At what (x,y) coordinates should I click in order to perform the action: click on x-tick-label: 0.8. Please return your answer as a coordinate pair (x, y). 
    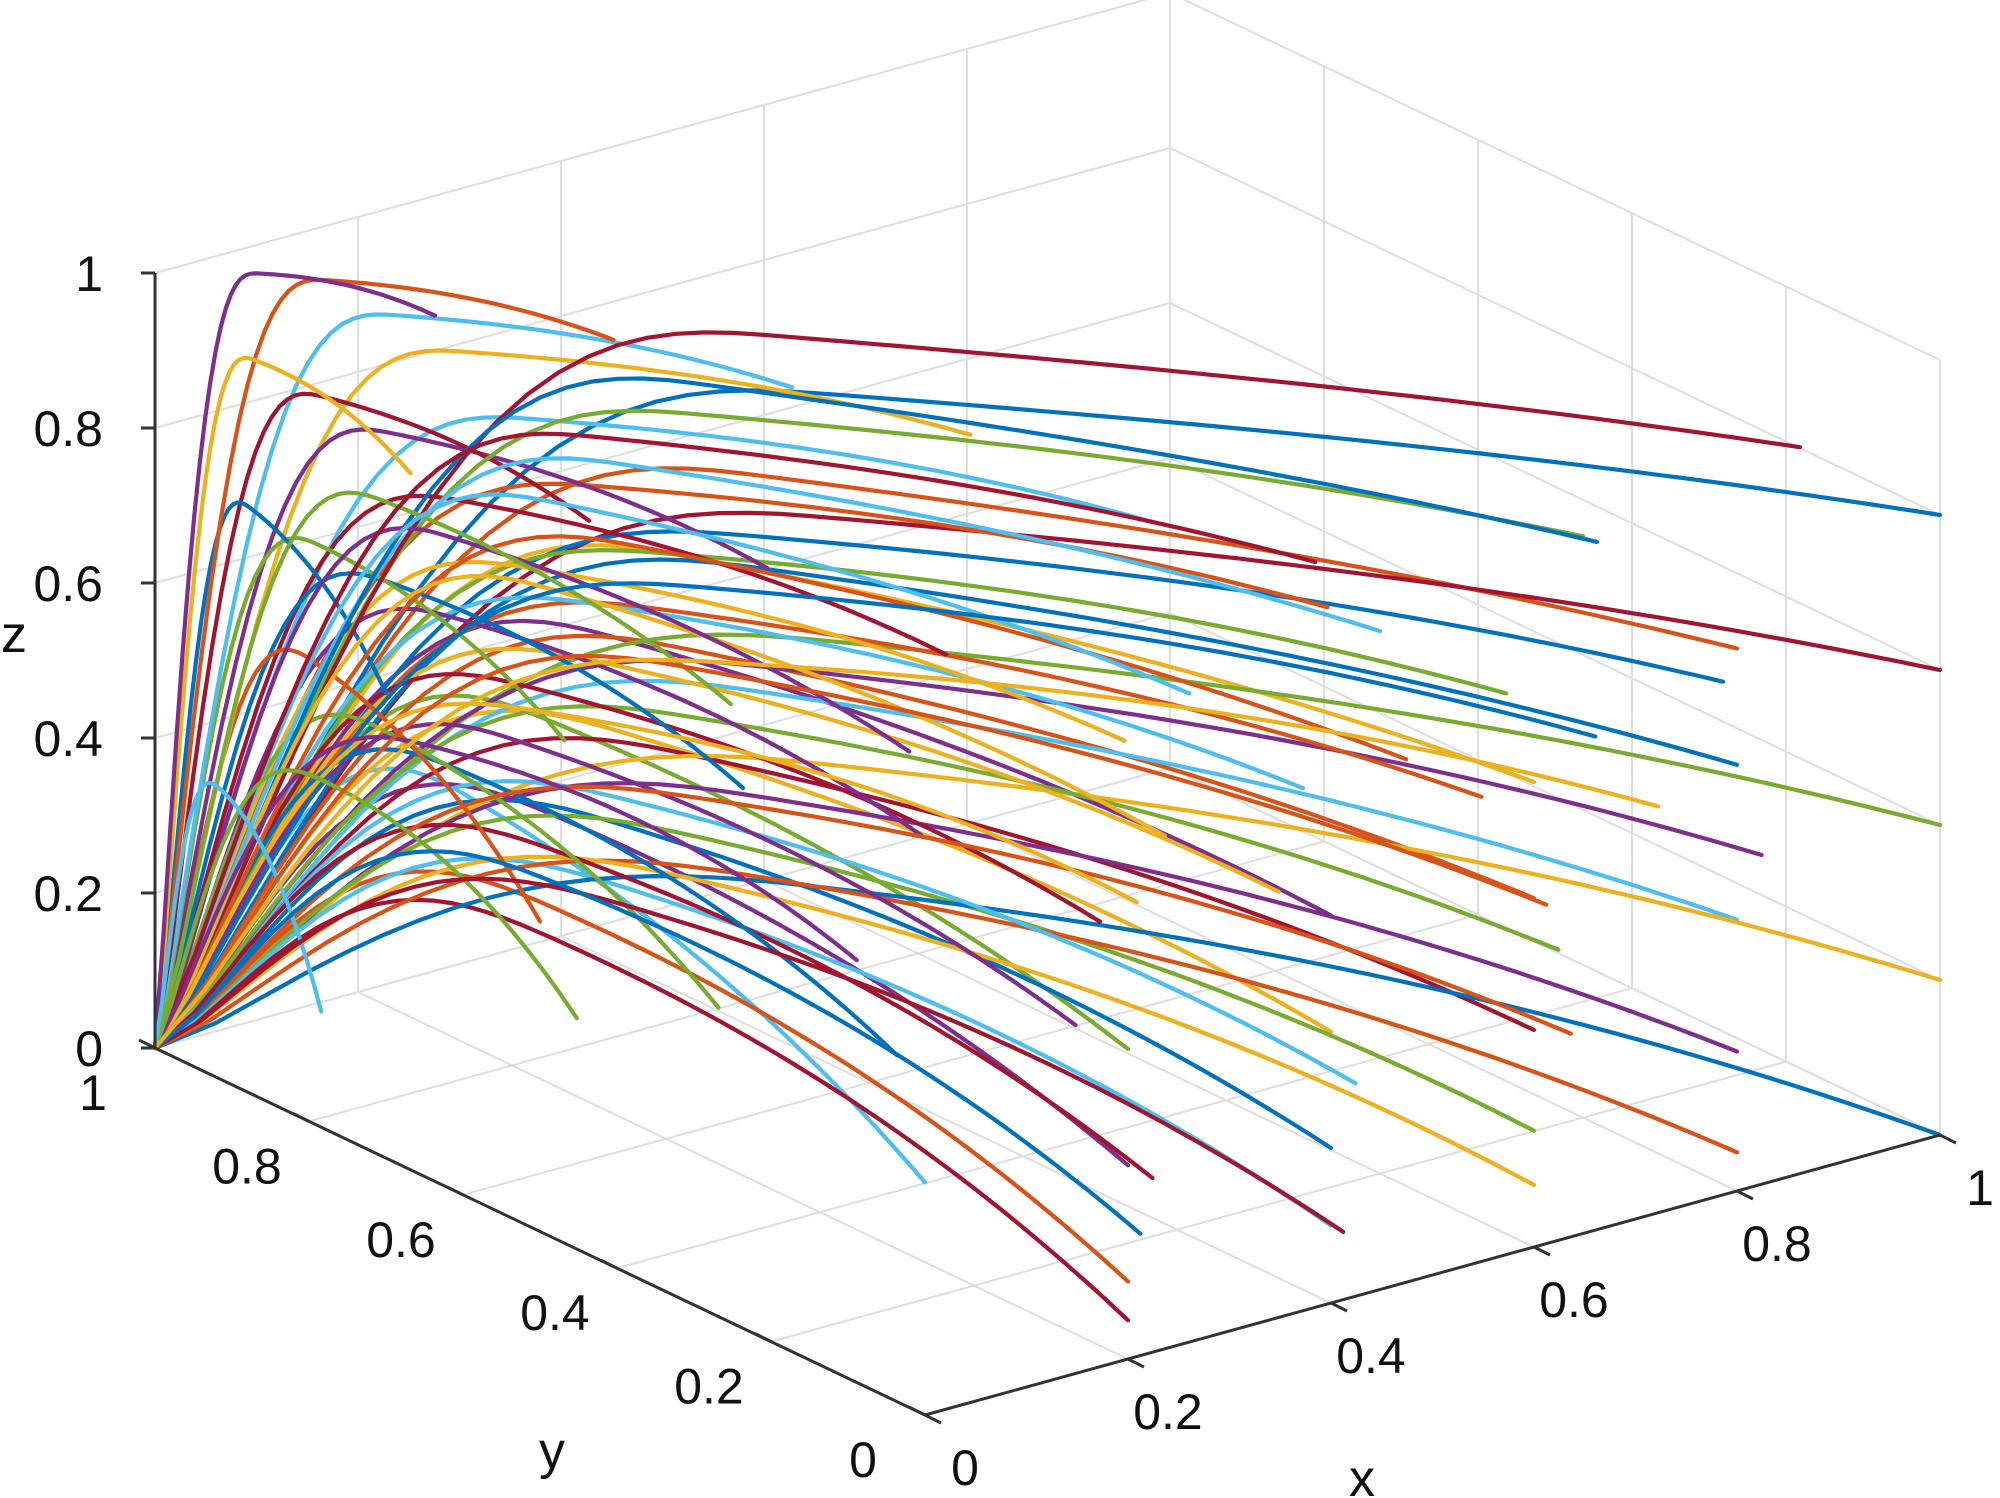
    Looking at the image, I should click on (1777, 1244).